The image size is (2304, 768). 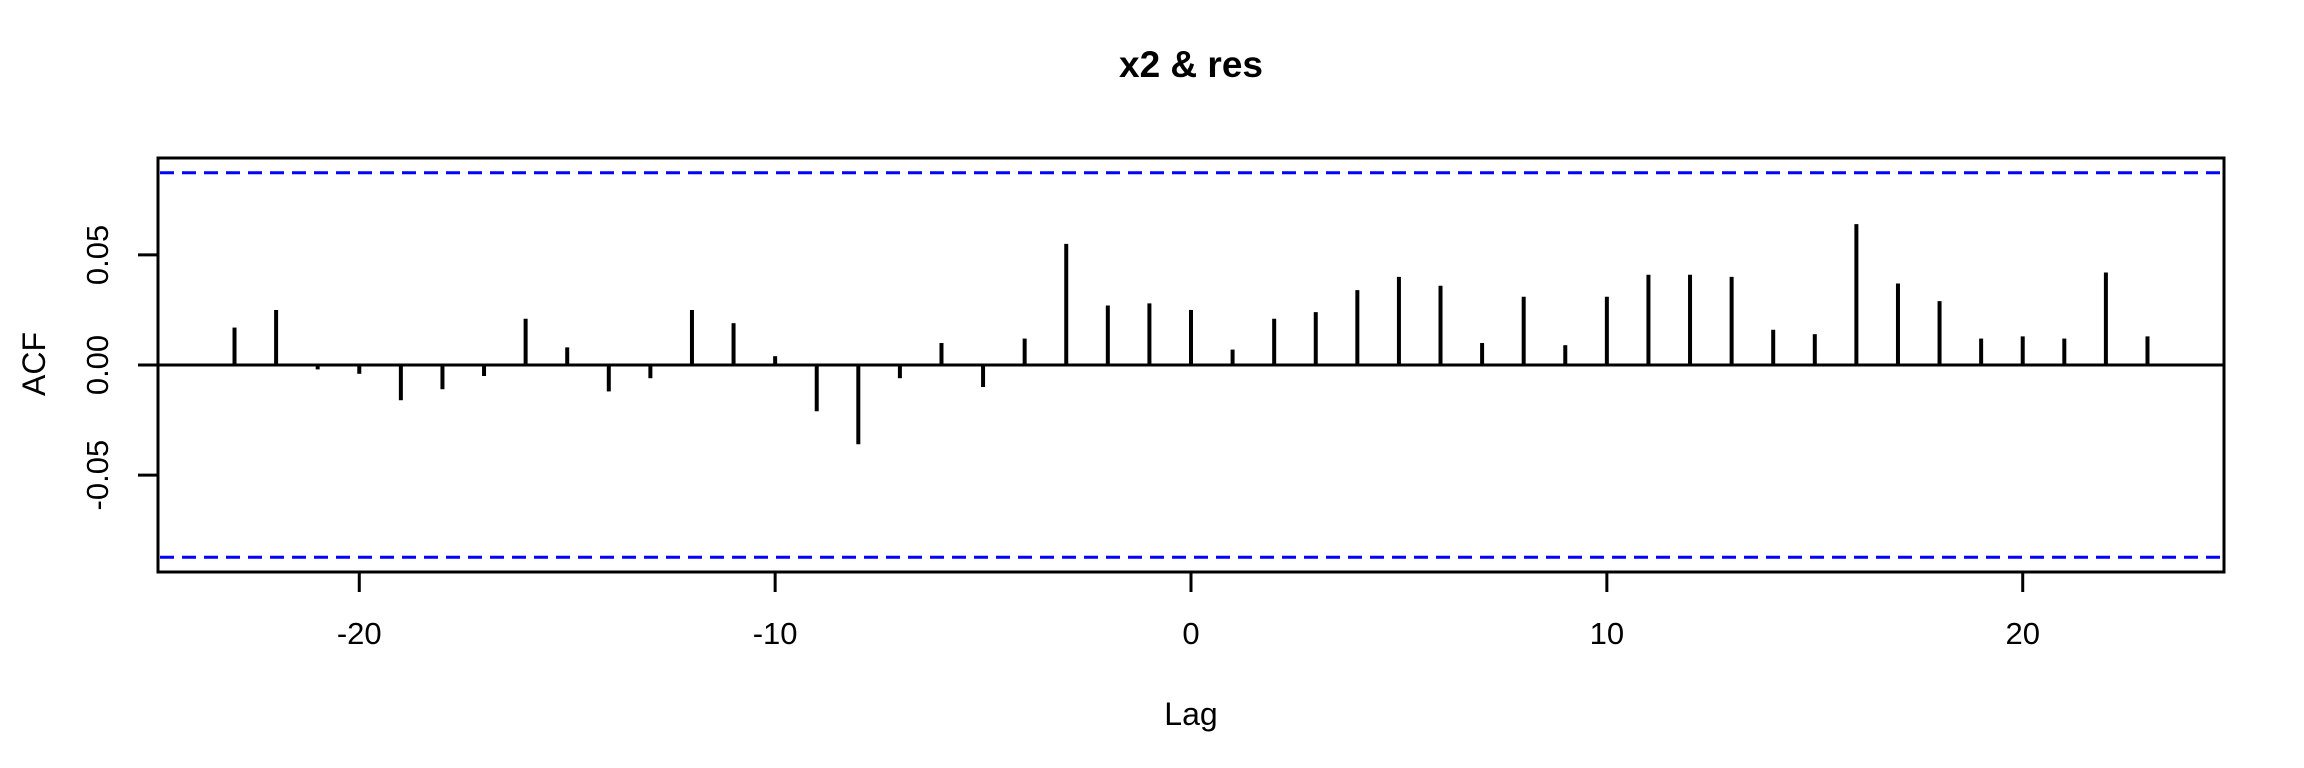 I want to click on x-tick-label: 20, so click(x=2022, y=633).